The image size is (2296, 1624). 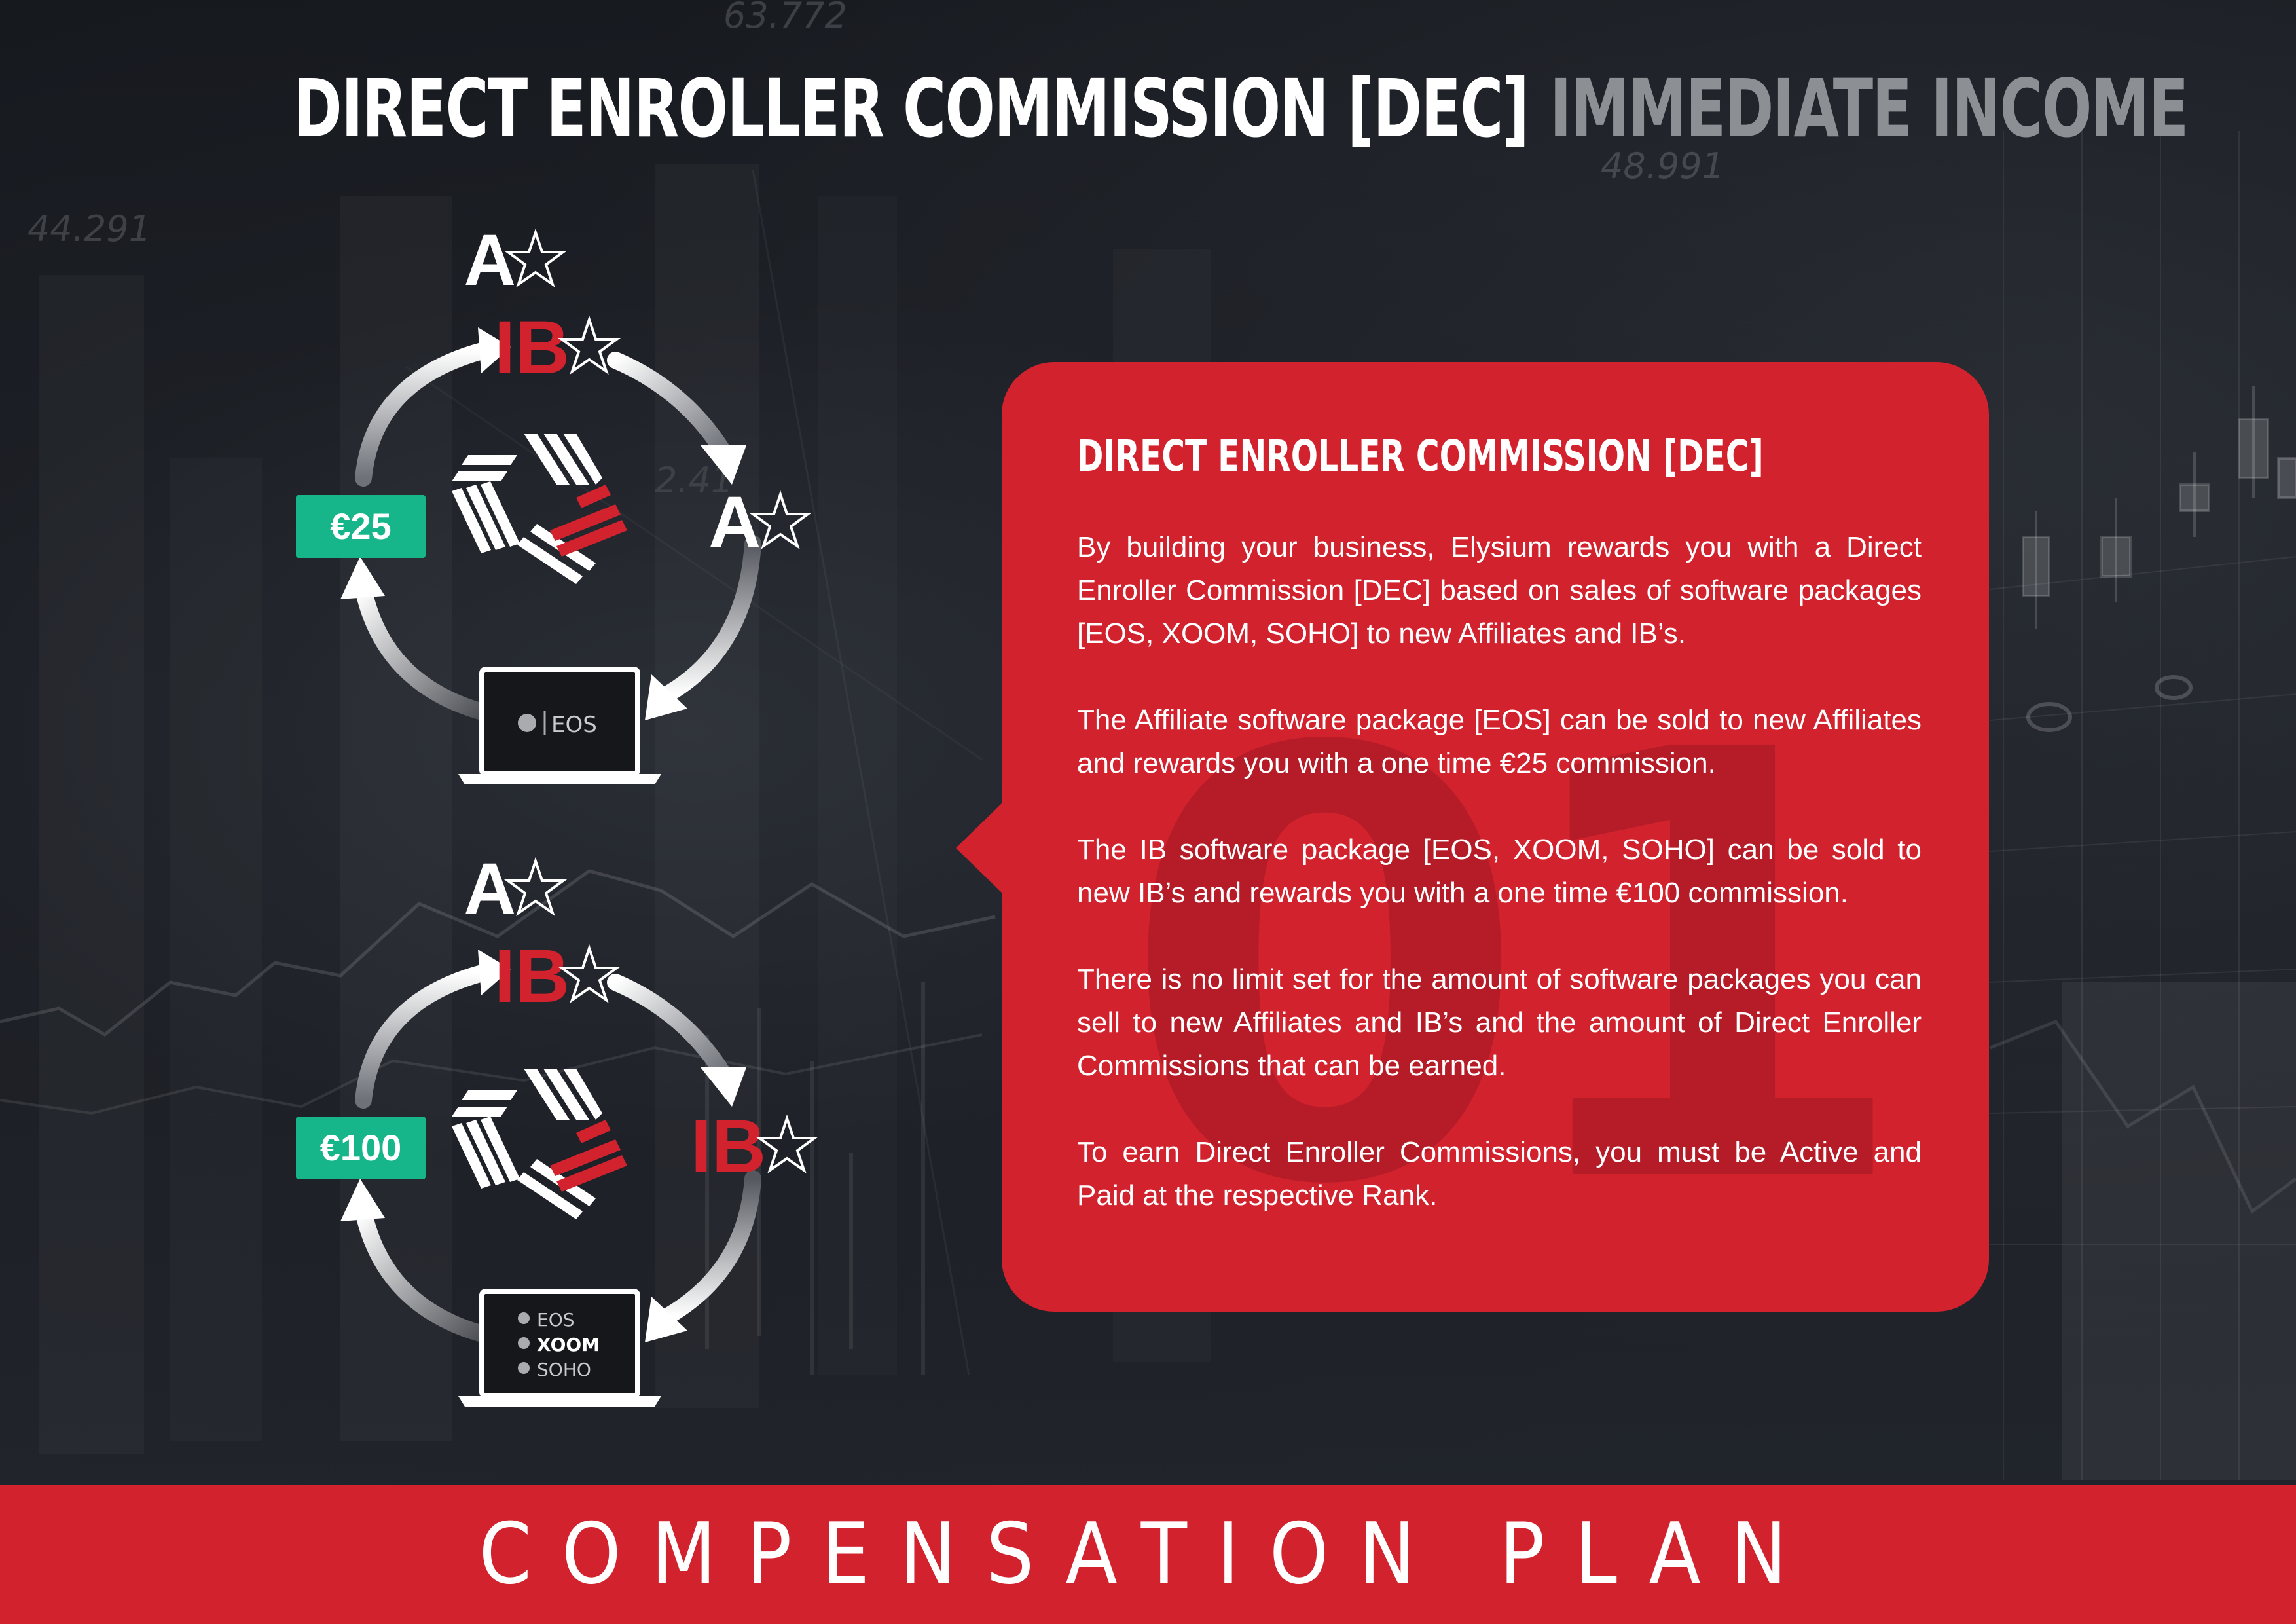 What do you see at coordinates (527, 723) in the screenshot?
I see `eos-logo-icon` at bounding box center [527, 723].